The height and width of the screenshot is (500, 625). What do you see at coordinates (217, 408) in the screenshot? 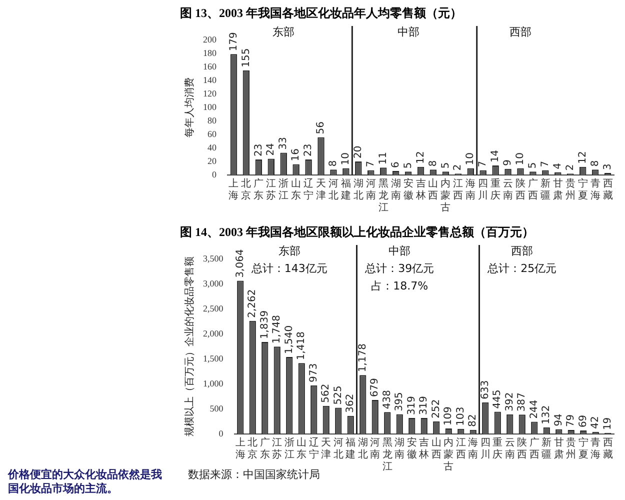
I see `y-tick-label: 500` at bounding box center [217, 408].